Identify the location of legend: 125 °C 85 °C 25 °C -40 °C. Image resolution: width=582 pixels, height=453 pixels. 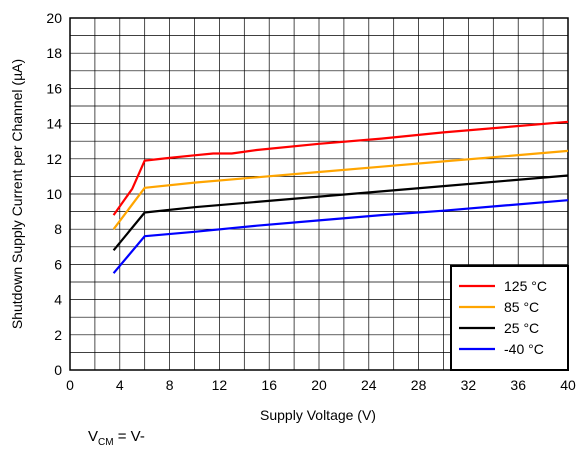
(509, 318).